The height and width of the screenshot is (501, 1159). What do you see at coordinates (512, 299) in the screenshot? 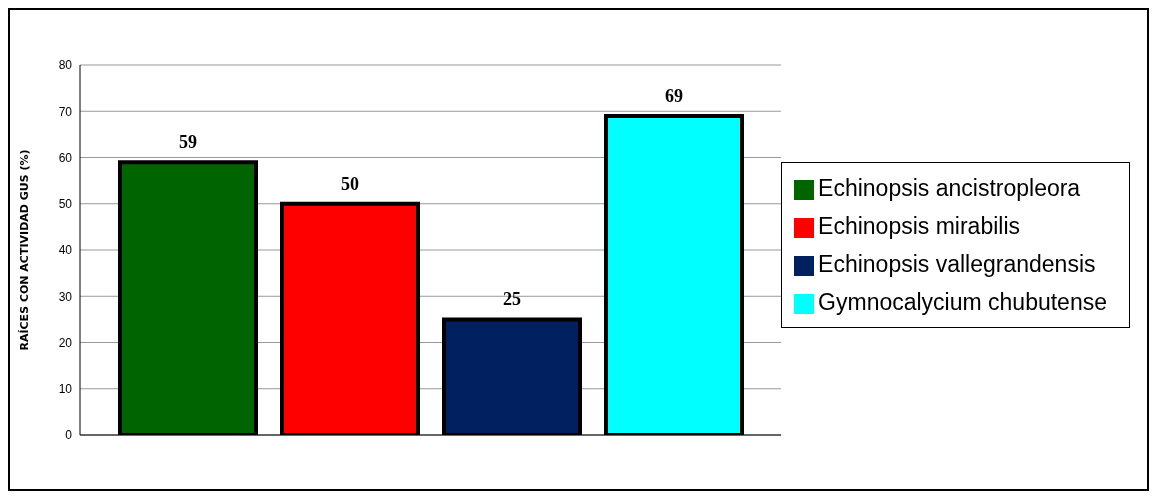
I see `data-label: 25` at bounding box center [512, 299].